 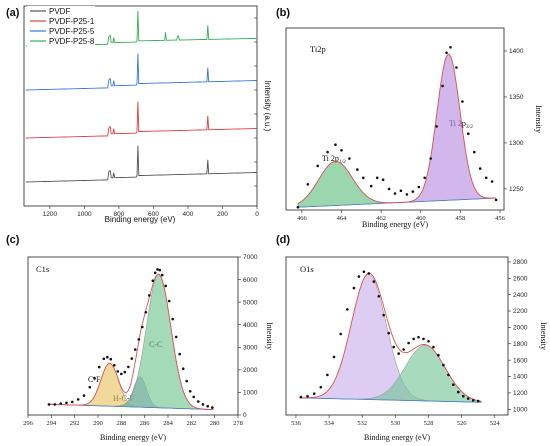 What do you see at coordinates (215, 423) in the screenshot?
I see `x-tick-label-c: 280` at bounding box center [215, 423].